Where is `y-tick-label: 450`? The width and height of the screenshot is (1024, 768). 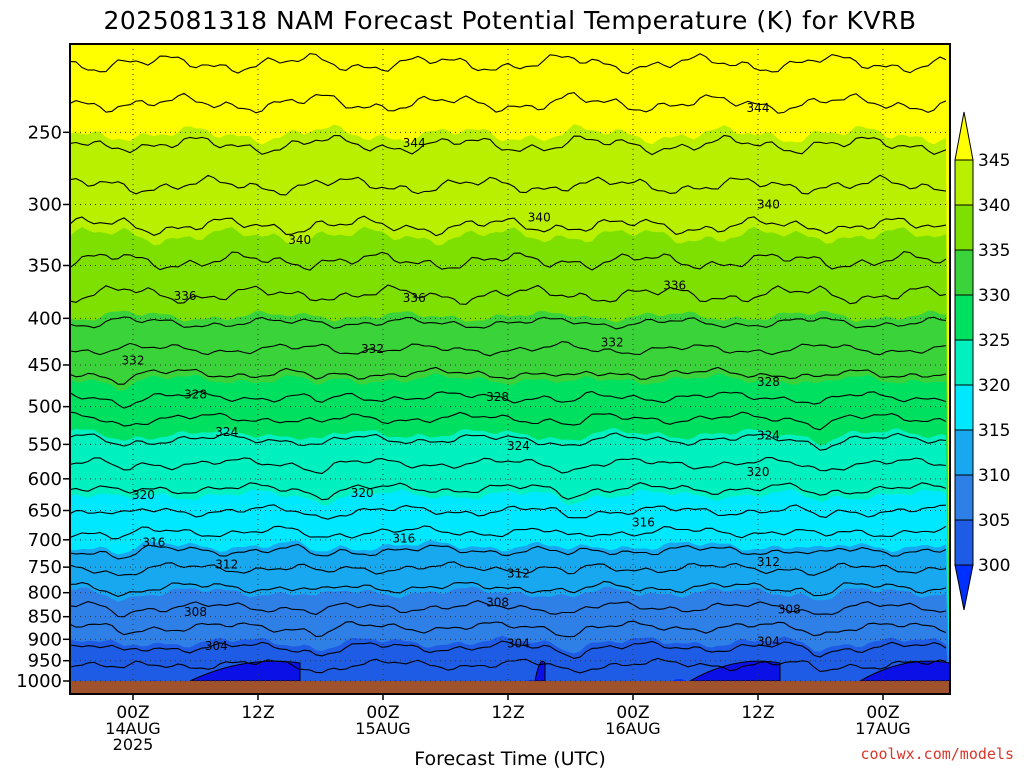
y-tick-label: 450 is located at coordinates (45, 365).